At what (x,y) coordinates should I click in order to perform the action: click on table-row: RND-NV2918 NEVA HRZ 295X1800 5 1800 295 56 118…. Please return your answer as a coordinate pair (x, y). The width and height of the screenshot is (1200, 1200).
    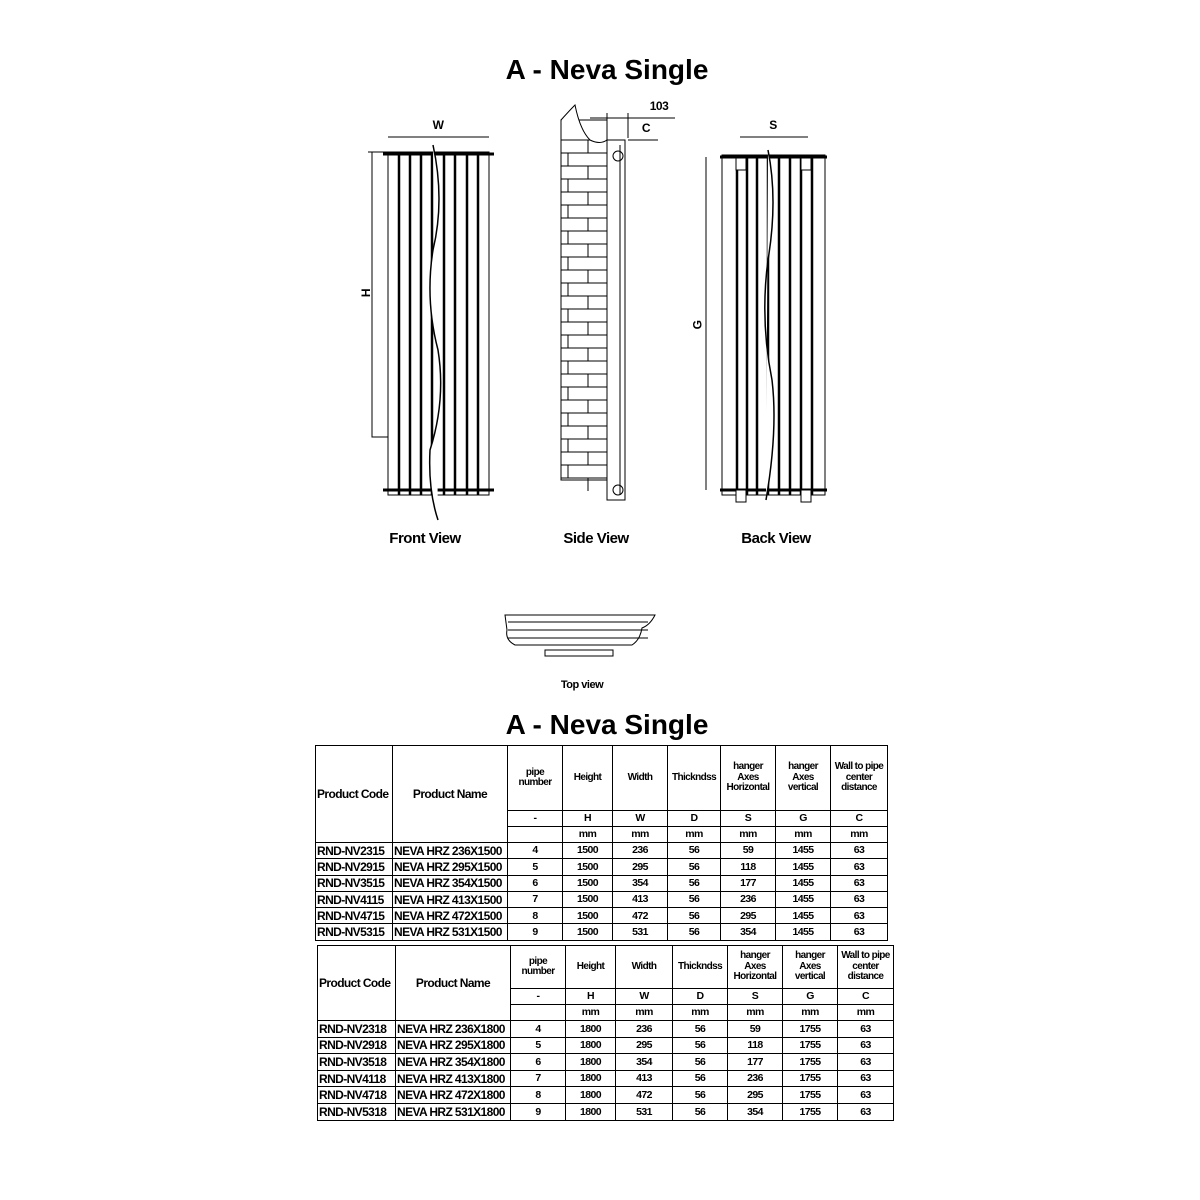
    Looking at the image, I should click on (605, 1045).